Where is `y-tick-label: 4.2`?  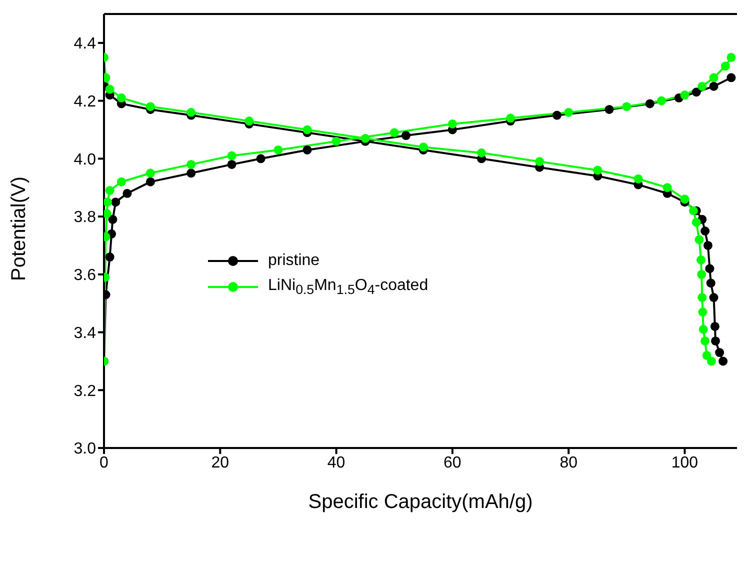 y-tick-label: 4.2 is located at coordinates (85, 101).